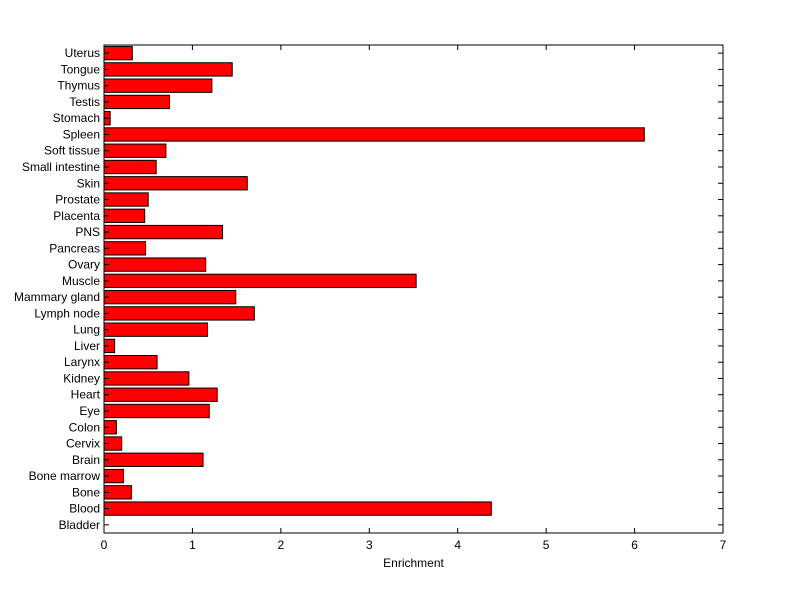 This screenshot has height=599, width=800. What do you see at coordinates (260, 281) in the screenshot?
I see `bar-muscle` at bounding box center [260, 281].